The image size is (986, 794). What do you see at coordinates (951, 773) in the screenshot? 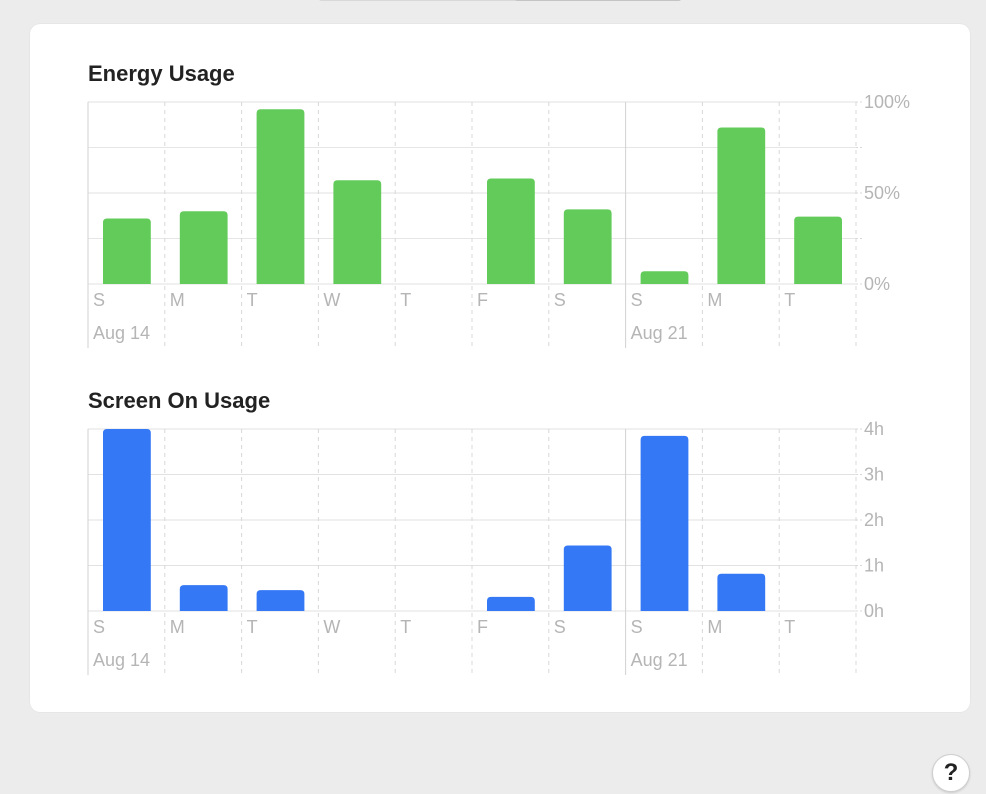
I see `help-button: ?` at bounding box center [951, 773].